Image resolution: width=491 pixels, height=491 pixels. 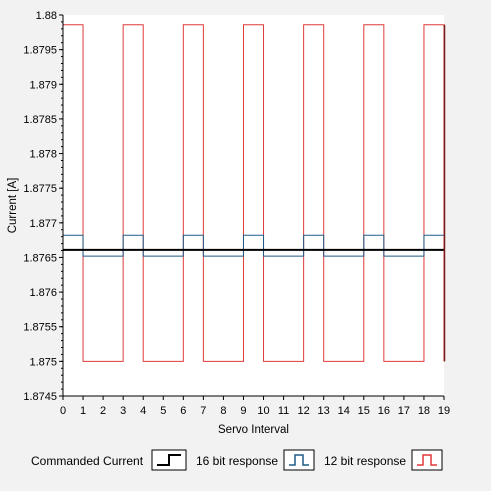 What do you see at coordinates (43, 362) in the screenshot?
I see `y-tick-label: 1.875` at bounding box center [43, 362].